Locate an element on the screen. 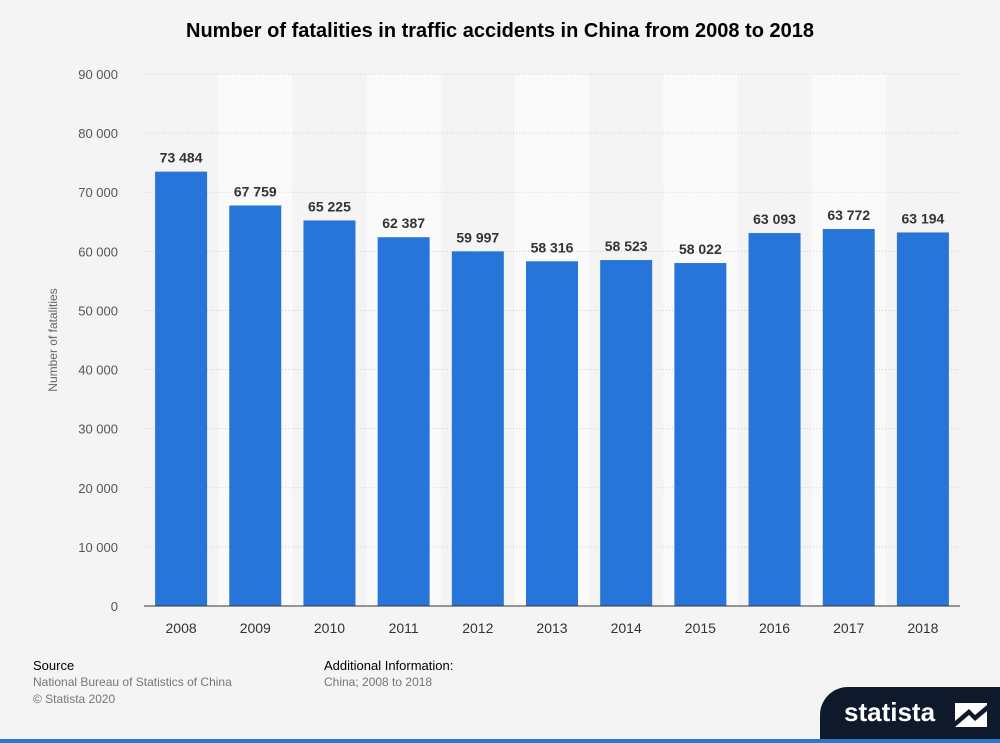  value-label: 65 225 is located at coordinates (329, 206).